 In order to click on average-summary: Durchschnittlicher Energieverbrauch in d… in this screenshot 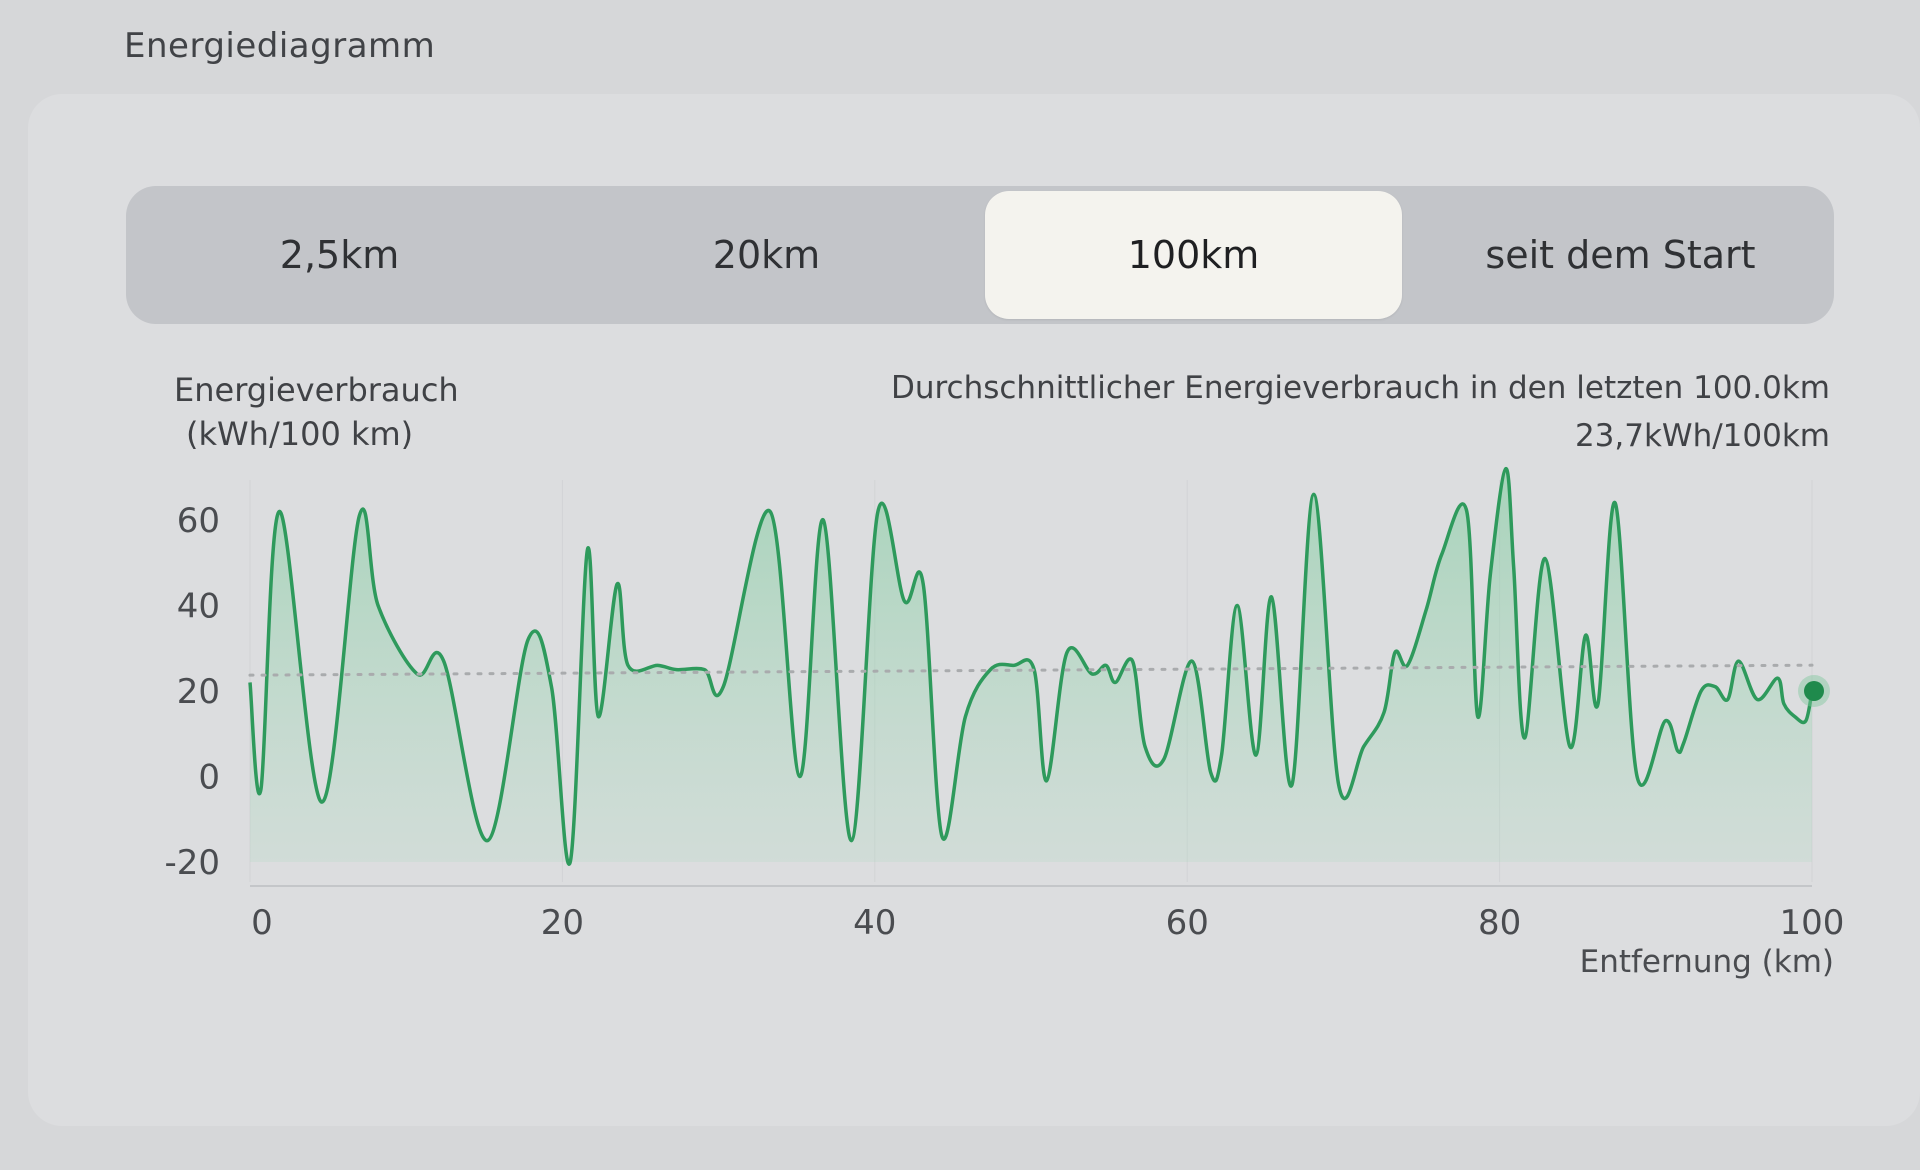, I will do `click(1360, 412)`.